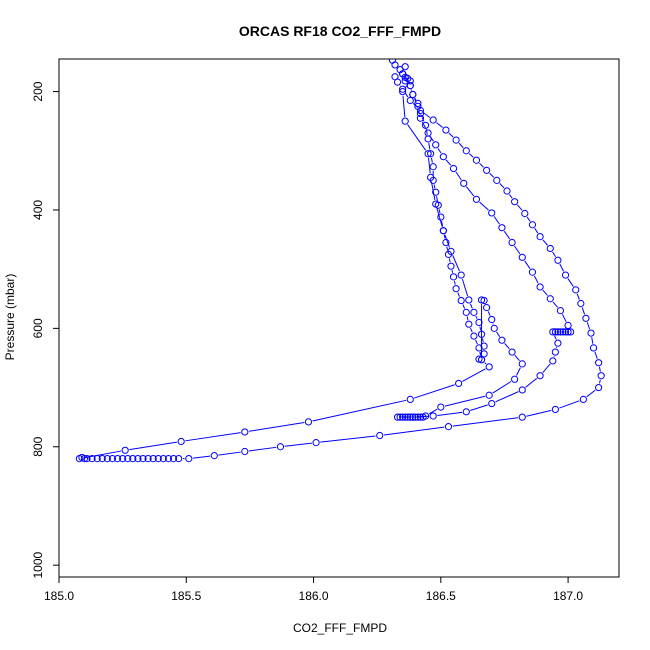 This screenshot has width=650, height=650. Describe the element at coordinates (38, 564) in the screenshot. I see `y-tick-label: 1000` at that location.